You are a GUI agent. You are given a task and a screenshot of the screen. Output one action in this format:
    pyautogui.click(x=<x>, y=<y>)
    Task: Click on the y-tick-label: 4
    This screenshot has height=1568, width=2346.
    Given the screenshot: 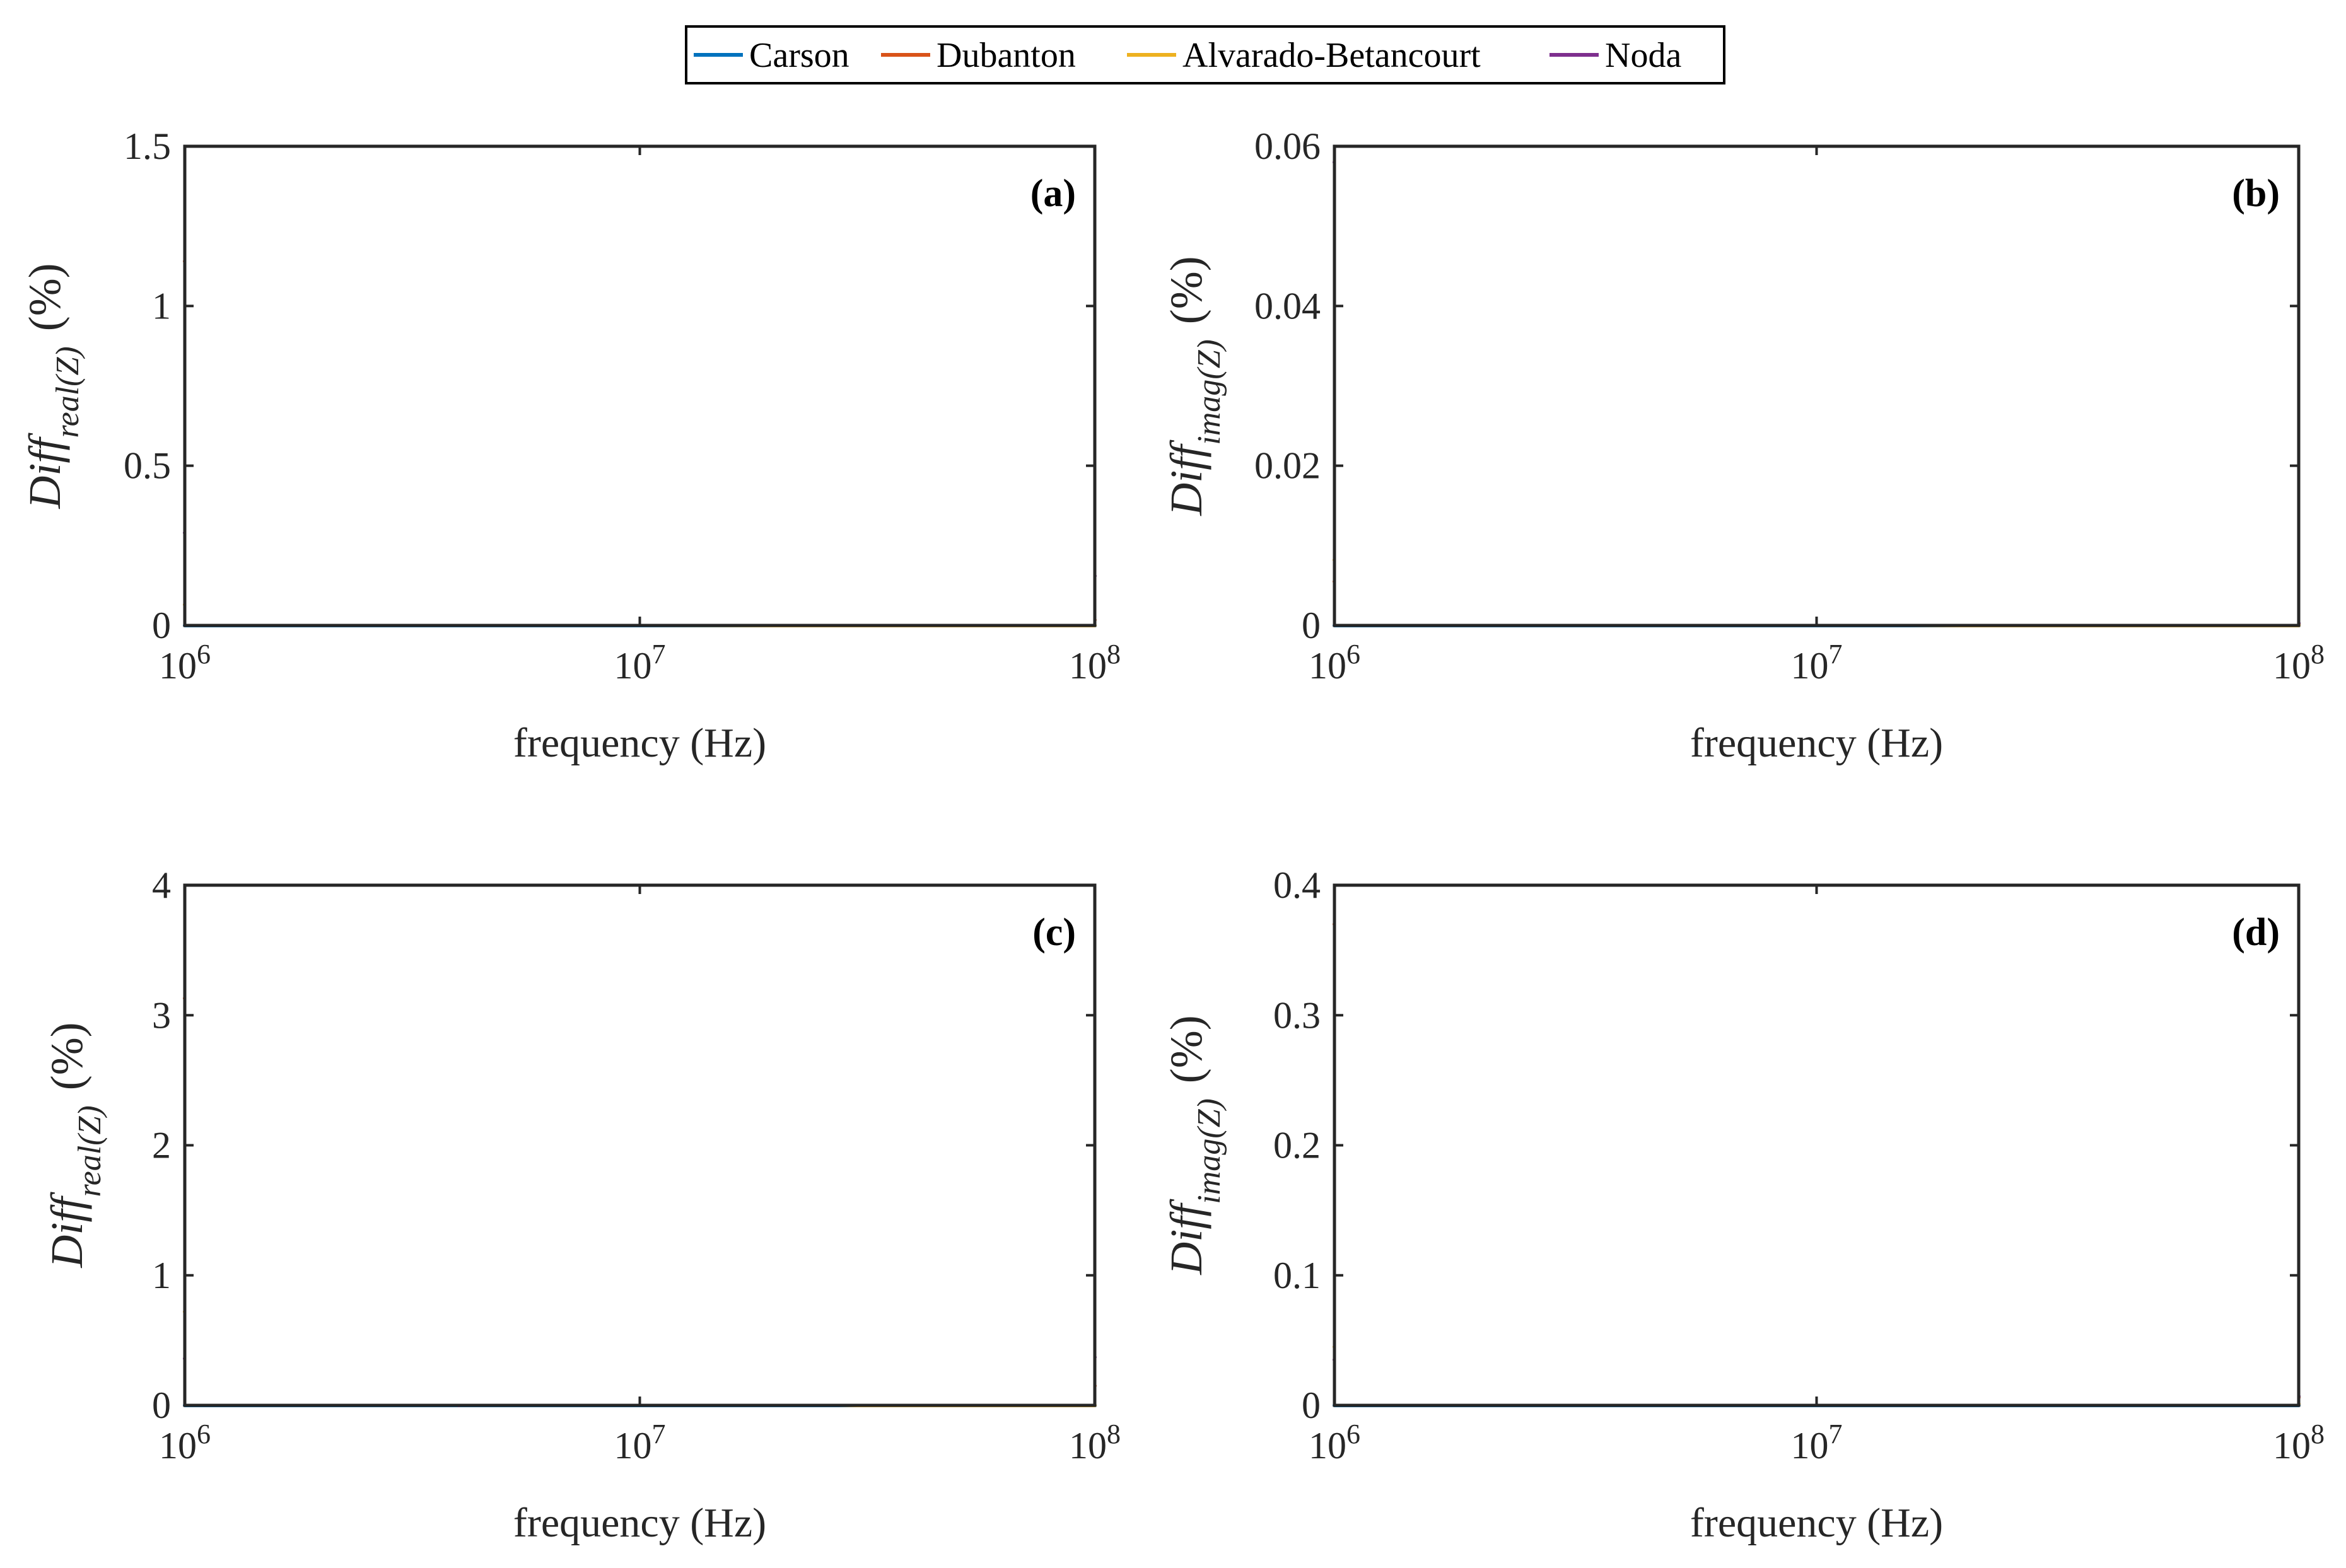 What is the action you would take?
    pyautogui.click(x=161, y=885)
    